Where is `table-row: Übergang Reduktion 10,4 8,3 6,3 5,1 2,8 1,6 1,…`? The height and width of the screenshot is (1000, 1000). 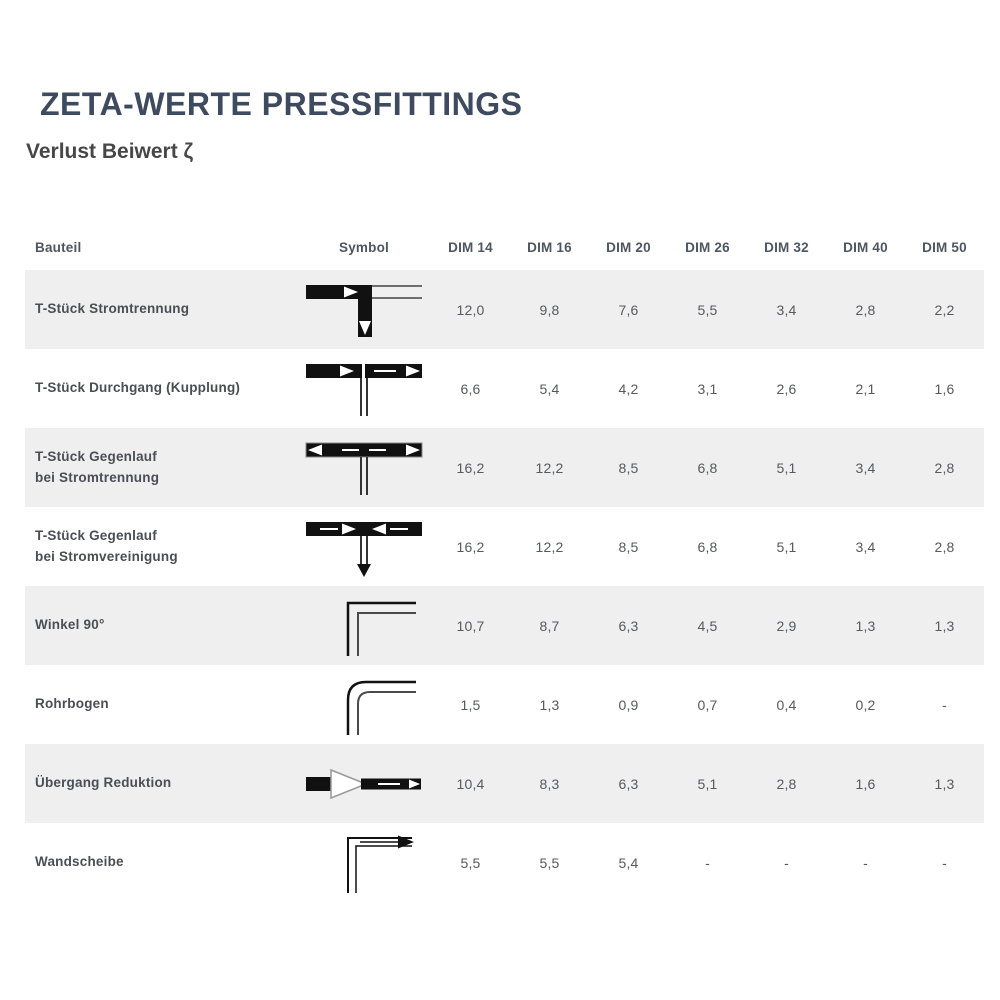 table-row: Übergang Reduktion 10,4 8,3 6,3 5,1 2,8 1,6 1,… is located at coordinates (504, 783).